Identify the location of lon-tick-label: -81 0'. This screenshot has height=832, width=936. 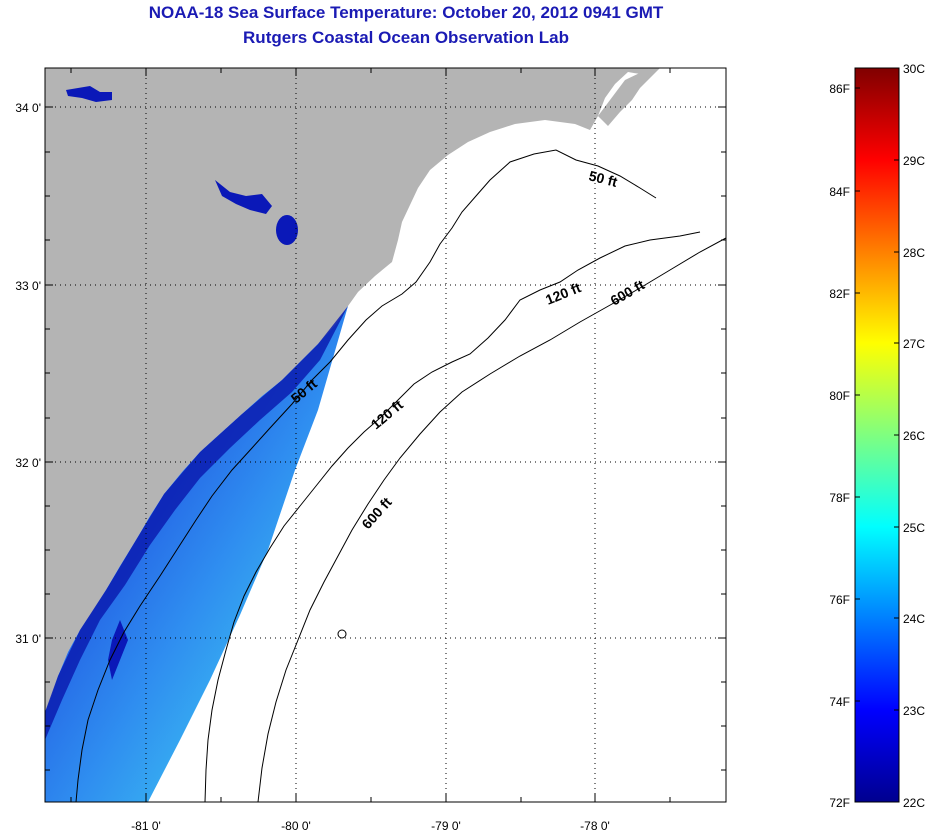
(146, 825).